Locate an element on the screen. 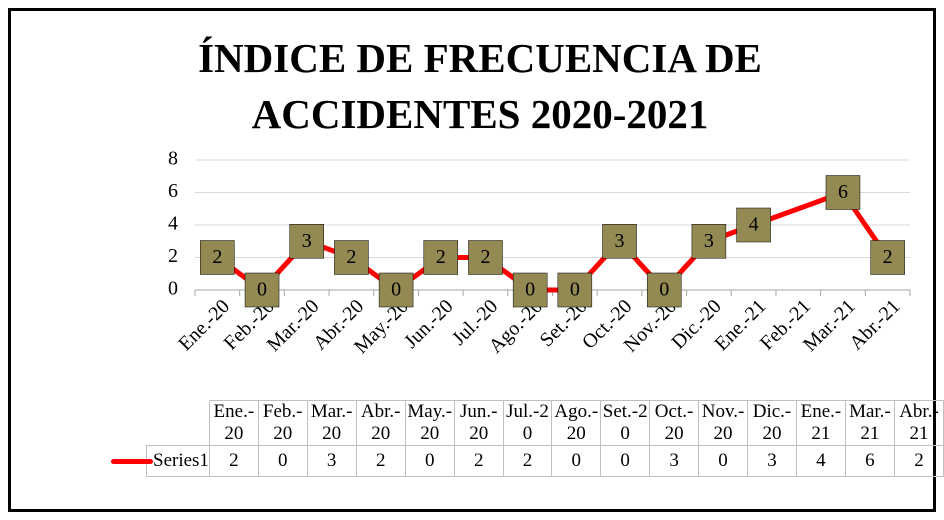  table-header-cell: Jun.-20 is located at coordinates (478, 423).